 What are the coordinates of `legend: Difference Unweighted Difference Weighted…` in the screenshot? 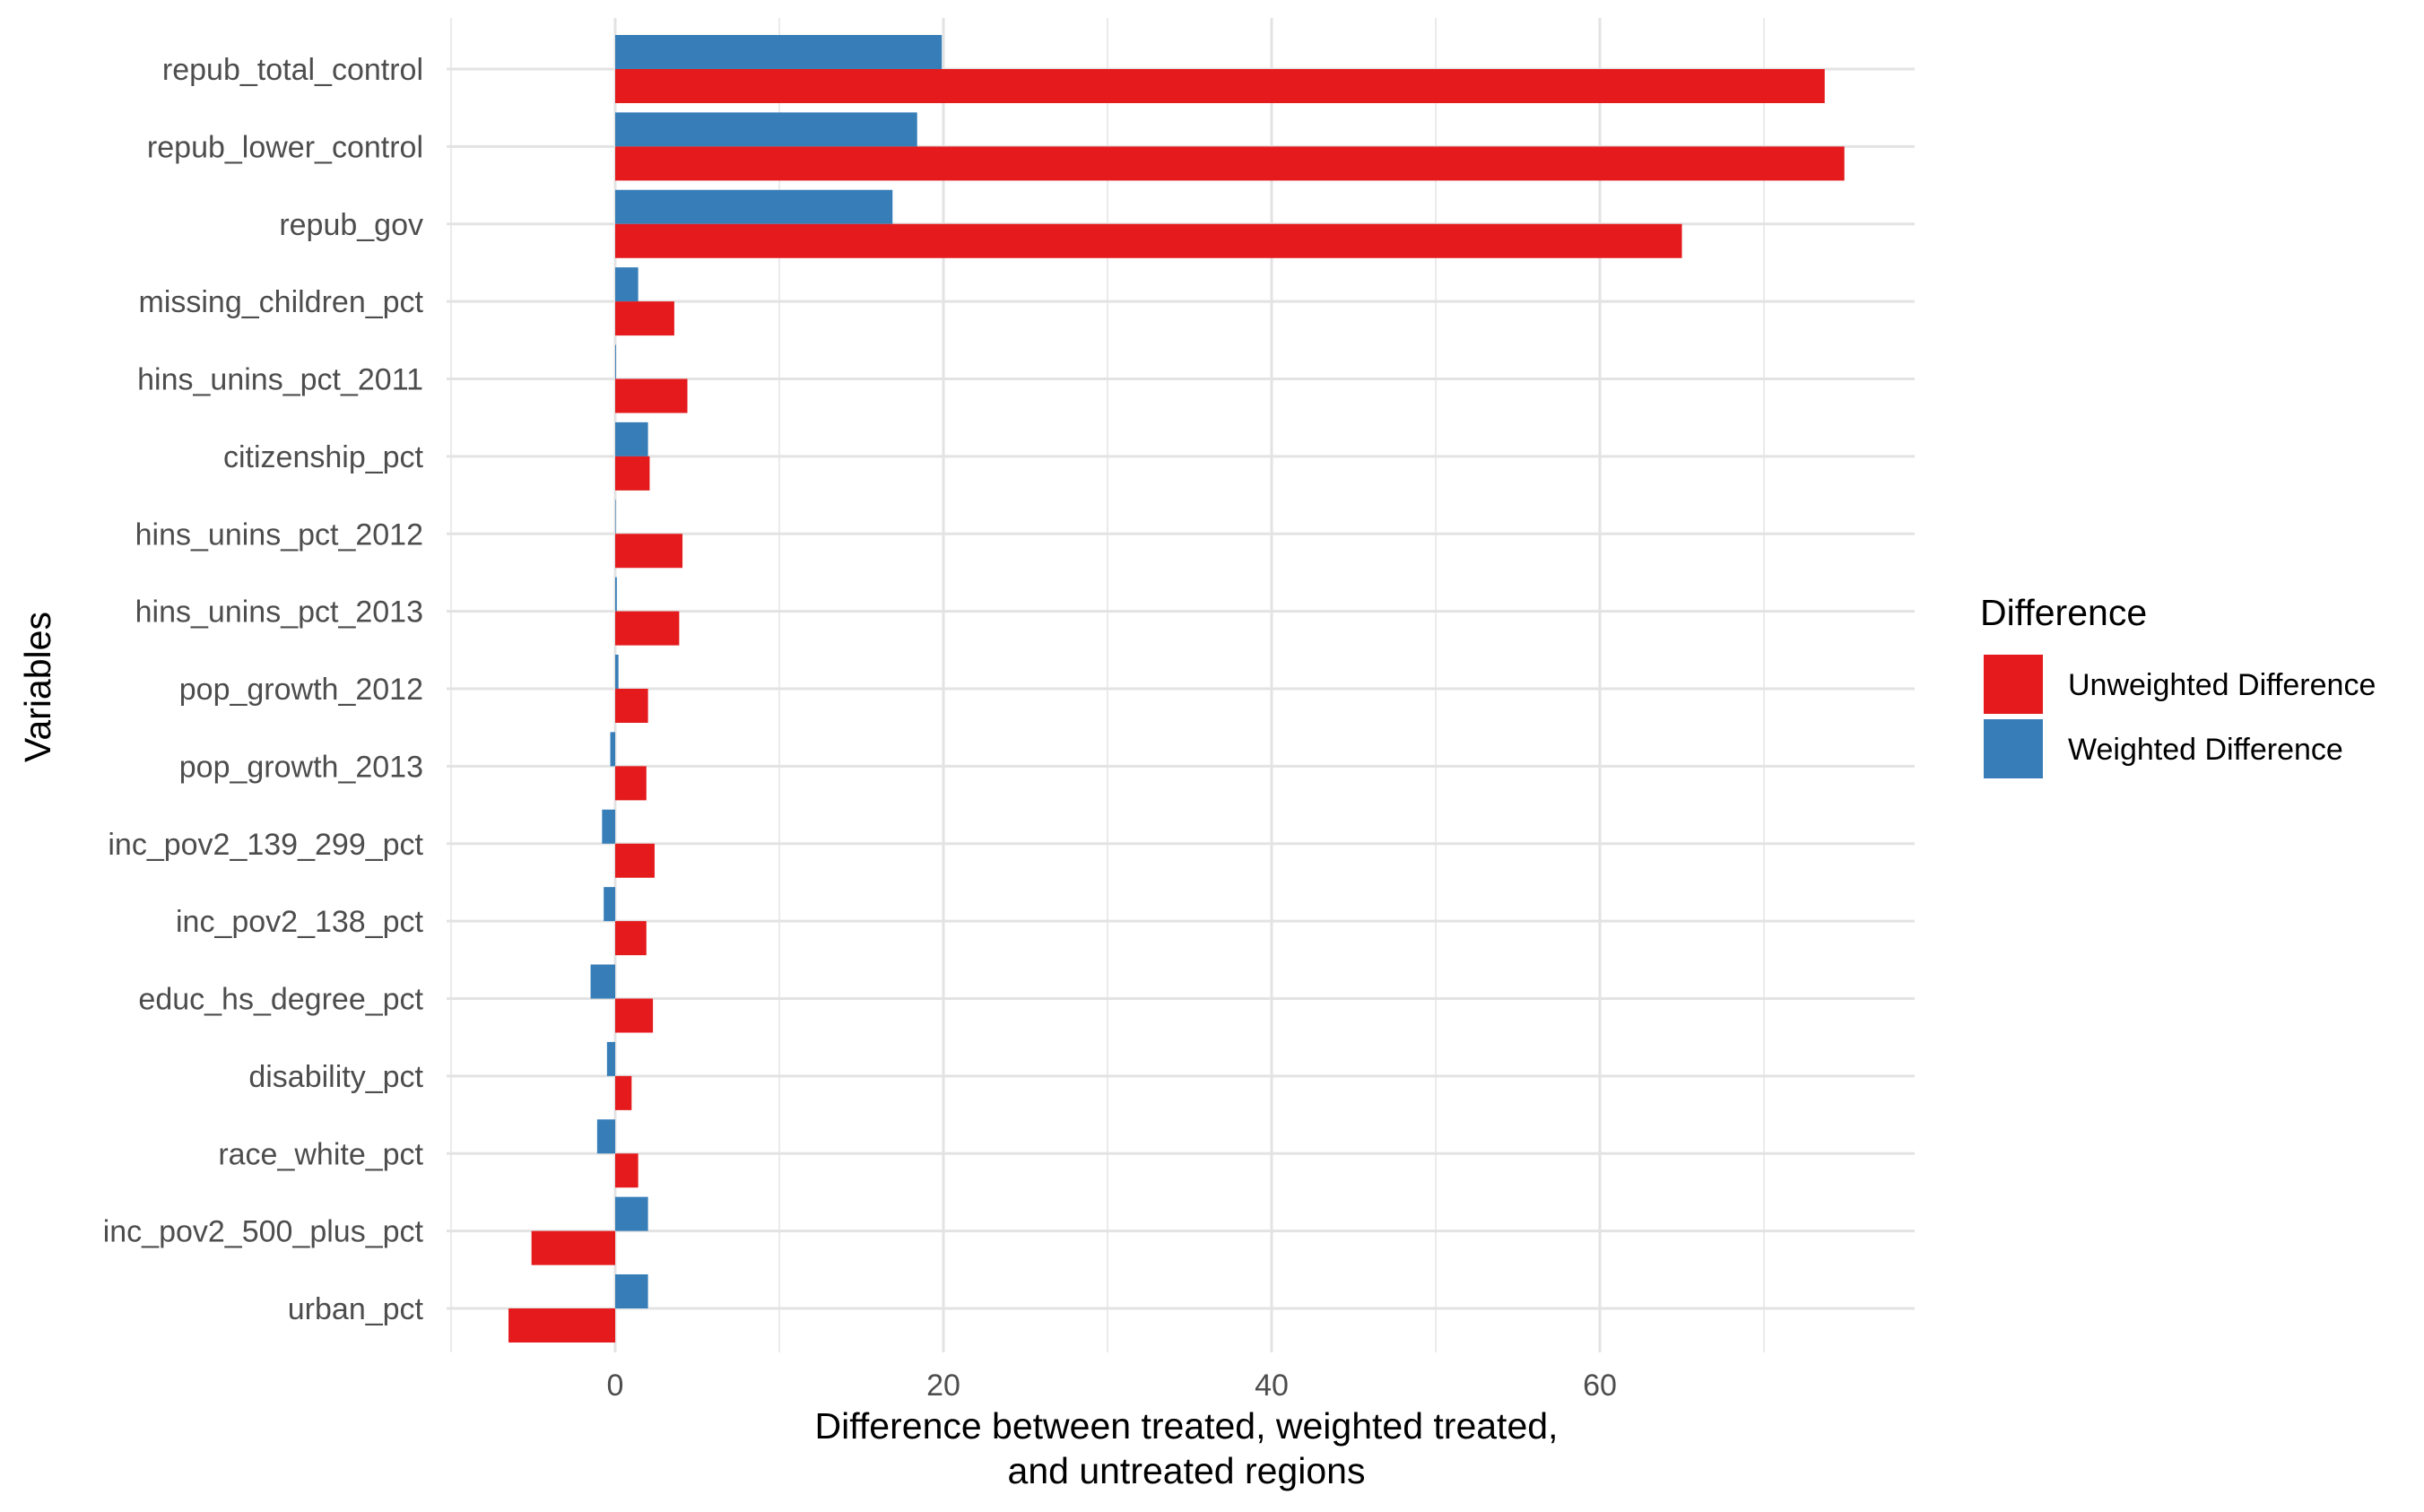 It's located at (2178, 685).